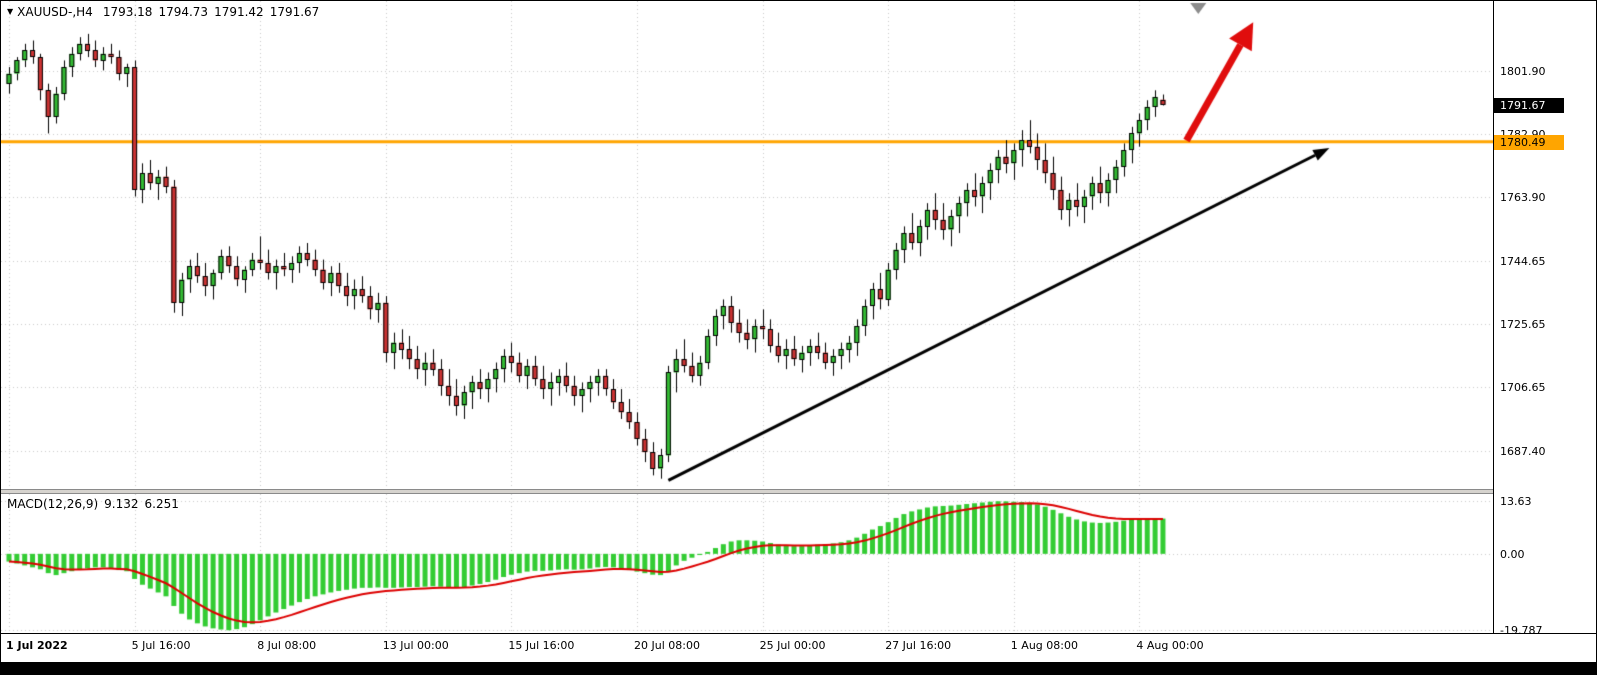 The width and height of the screenshot is (1597, 675). Describe the element at coordinates (1044, 645) in the screenshot. I see `time-axis-label: 1 Aug 08:00` at that location.